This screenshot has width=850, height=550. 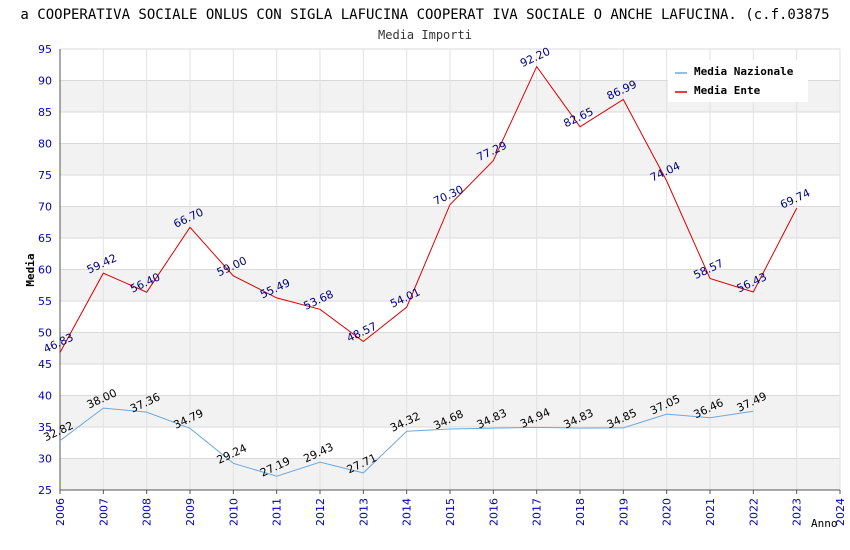 What do you see at coordinates (60, 512) in the screenshot?
I see `x-tick-label: 2006` at bounding box center [60, 512].